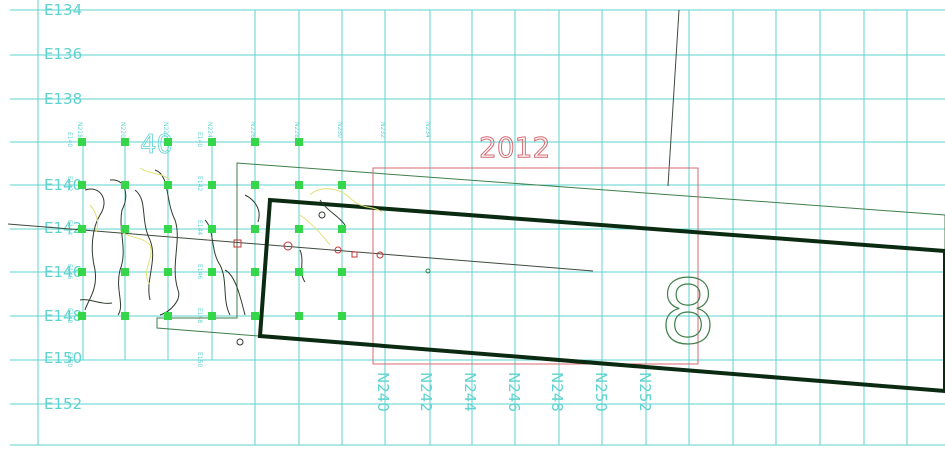  I want to click on block-col-label: N218, so click(79, 130).